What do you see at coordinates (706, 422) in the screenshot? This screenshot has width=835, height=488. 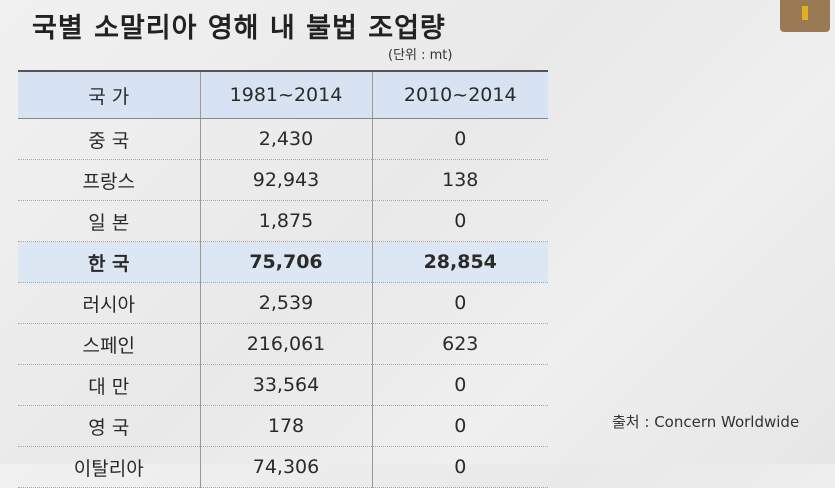 I see `source: 출처 : Concern Worldwide` at bounding box center [706, 422].